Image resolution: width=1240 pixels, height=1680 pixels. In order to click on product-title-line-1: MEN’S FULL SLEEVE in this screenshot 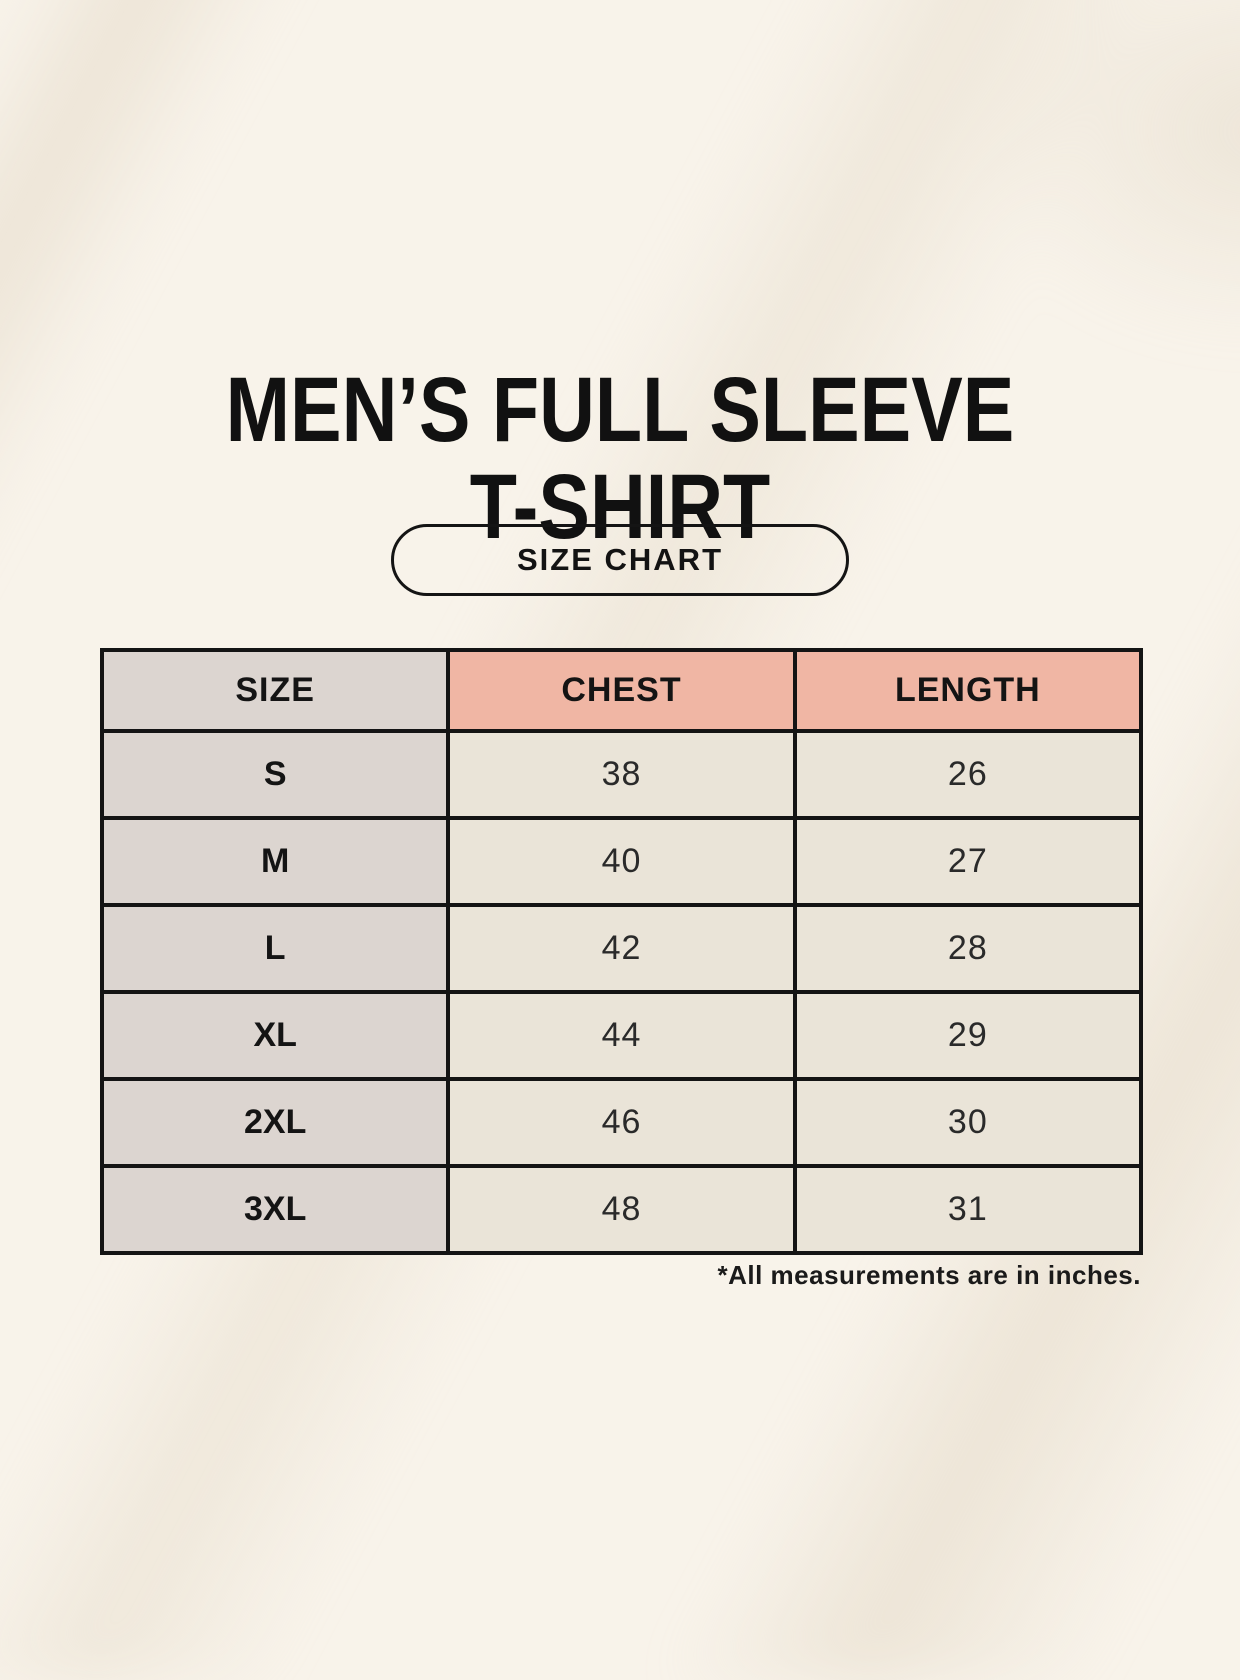, I will do `click(620, 409)`.